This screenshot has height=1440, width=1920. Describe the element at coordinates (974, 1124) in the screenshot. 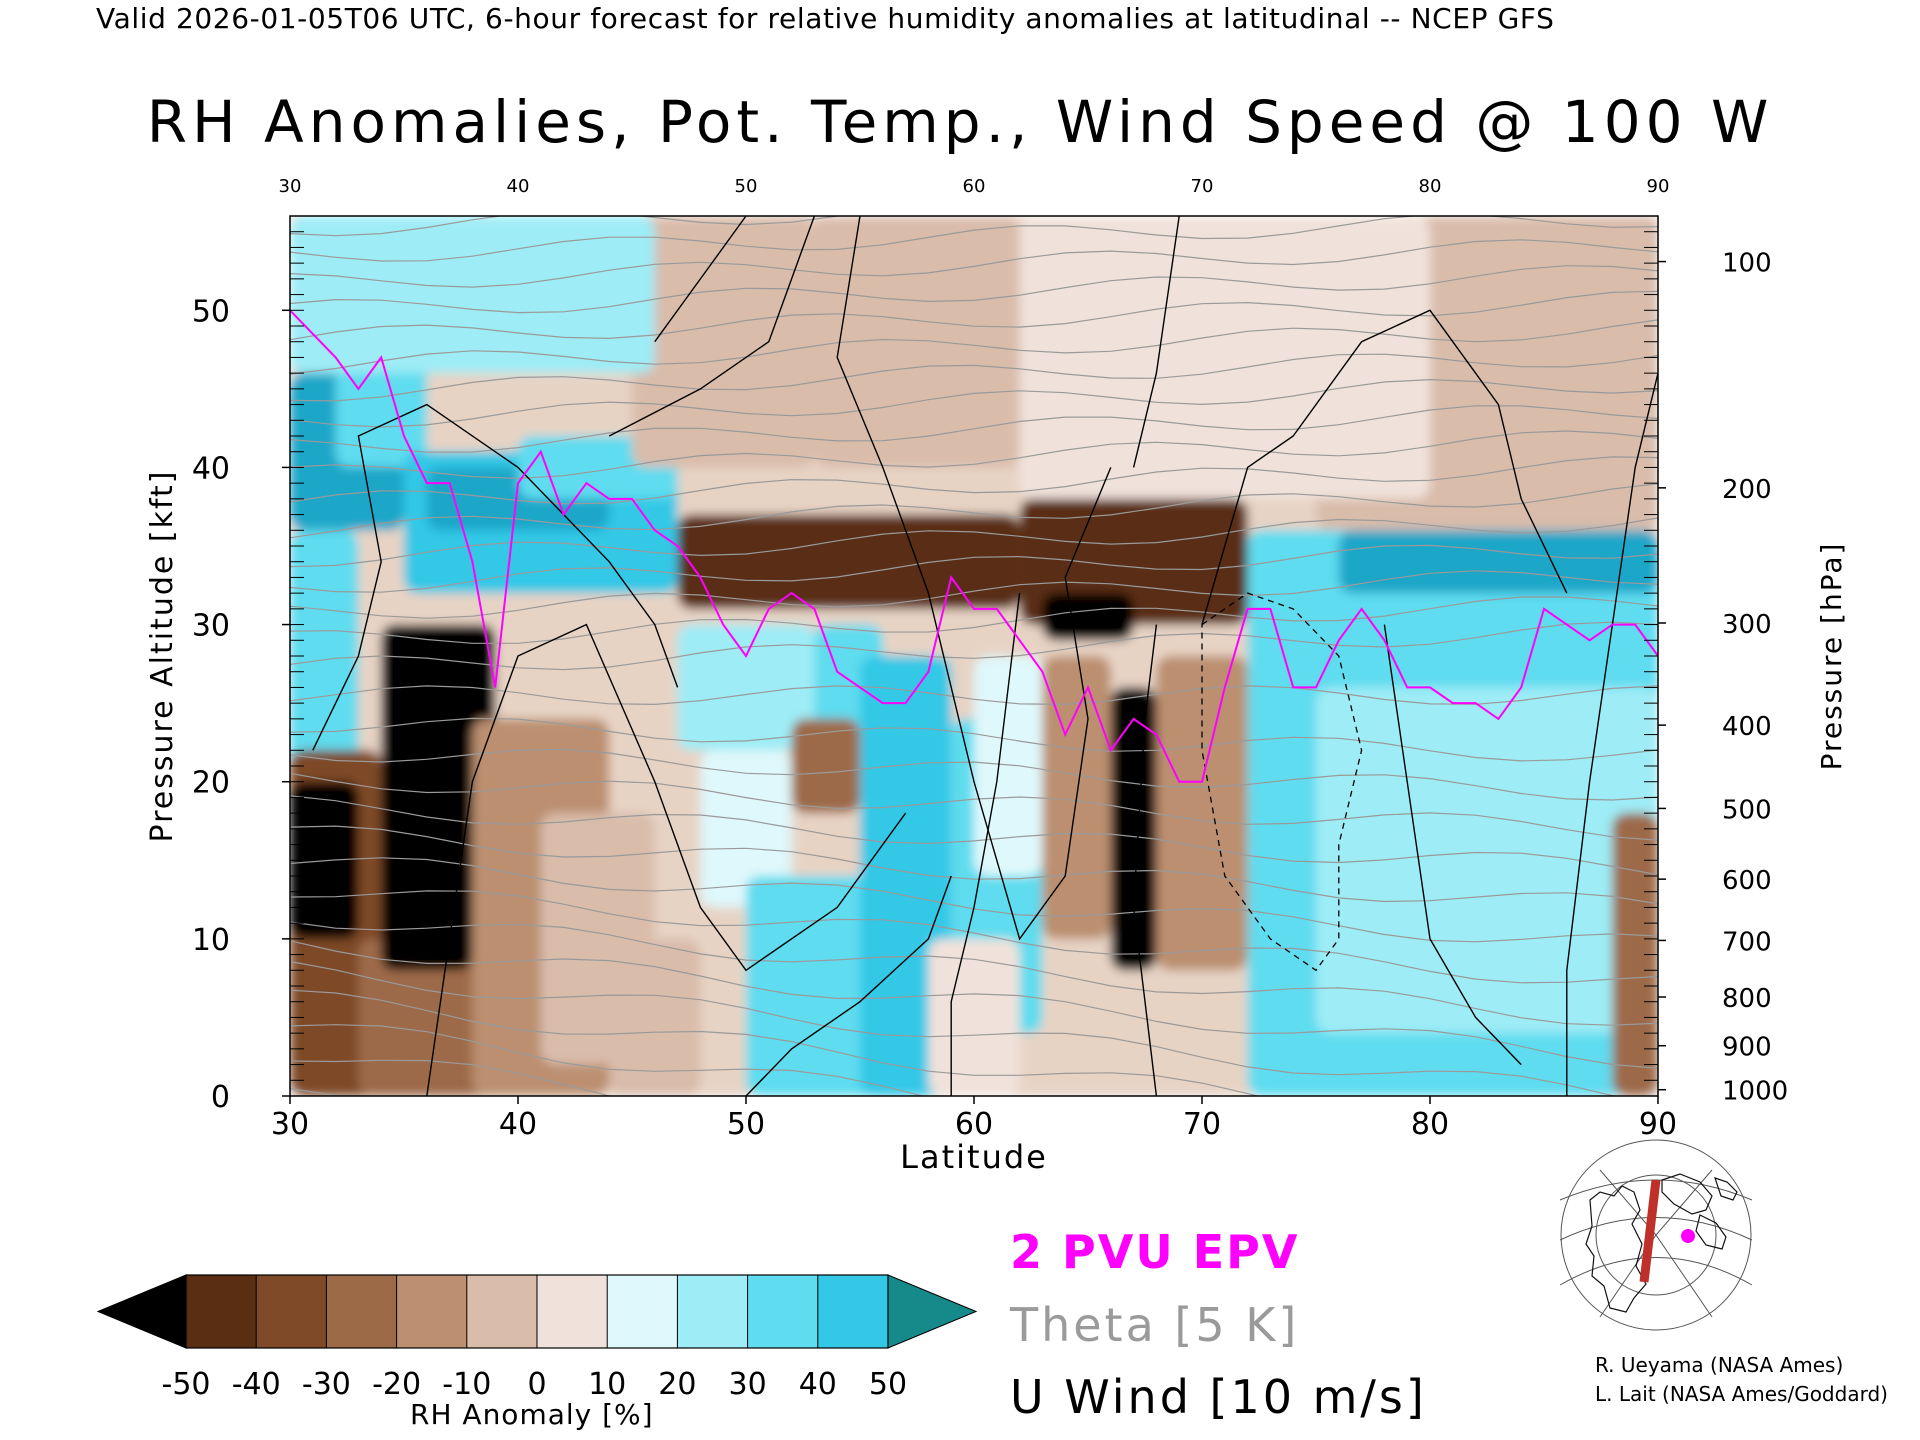

I see `x-tick-label-3: 60` at that location.